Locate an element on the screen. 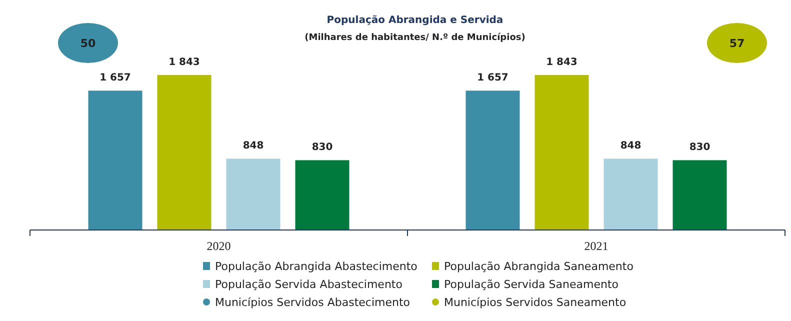 The width and height of the screenshot is (791, 321). legend-label: População Abrangida Saneamento is located at coordinates (539, 266).